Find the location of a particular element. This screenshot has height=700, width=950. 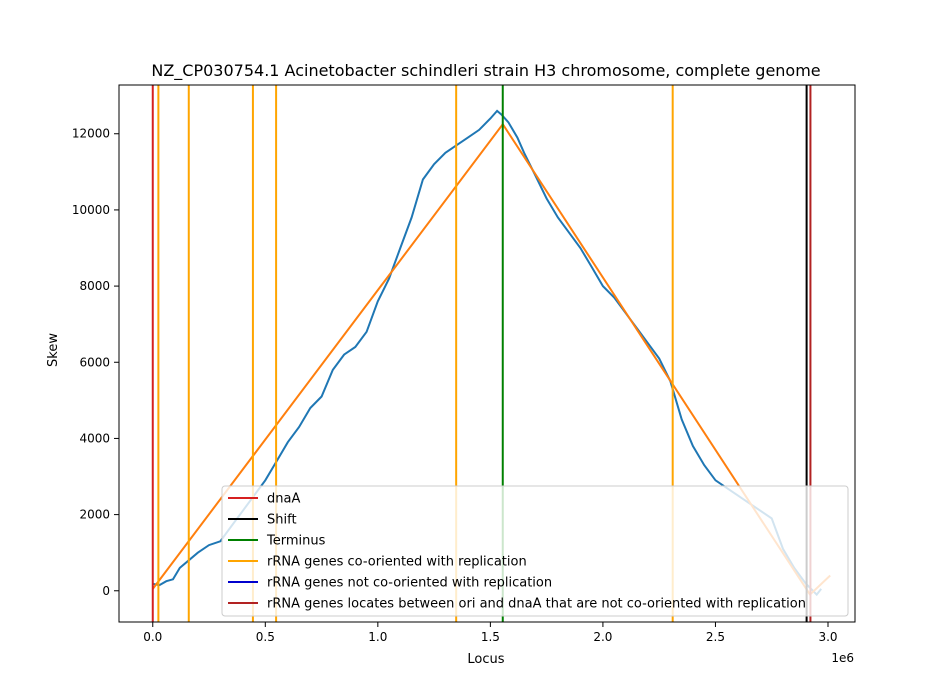

y-tick-label: 6000 is located at coordinates (94, 362).